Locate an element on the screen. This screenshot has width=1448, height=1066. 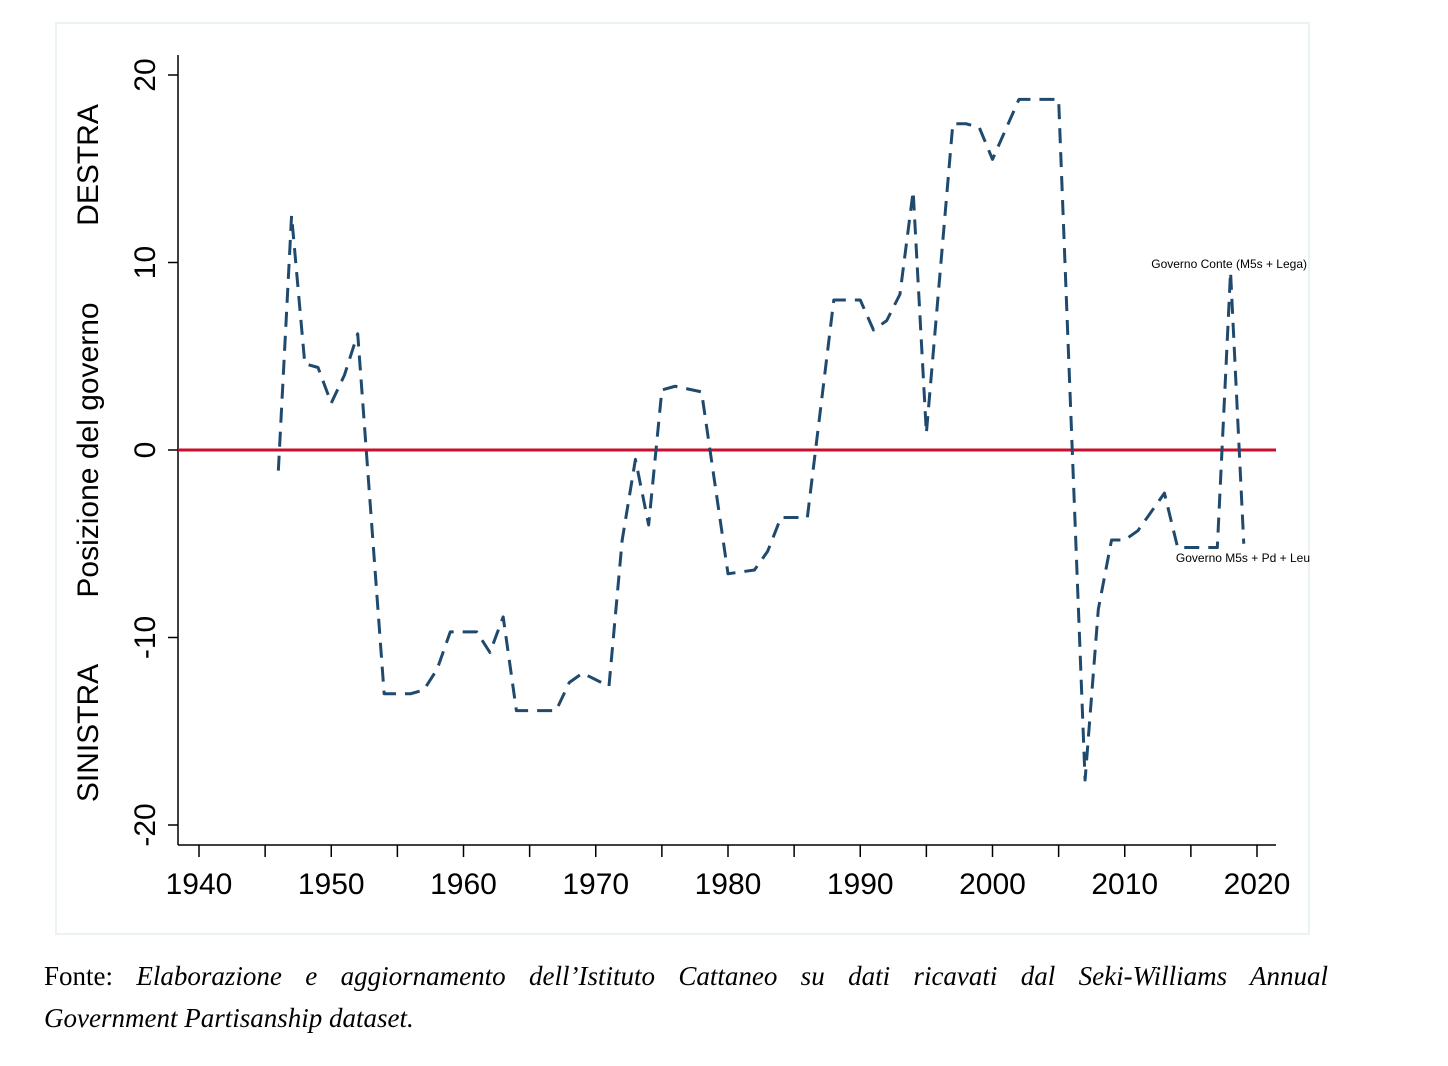
y-tick-label: 10 is located at coordinates (145, 262).